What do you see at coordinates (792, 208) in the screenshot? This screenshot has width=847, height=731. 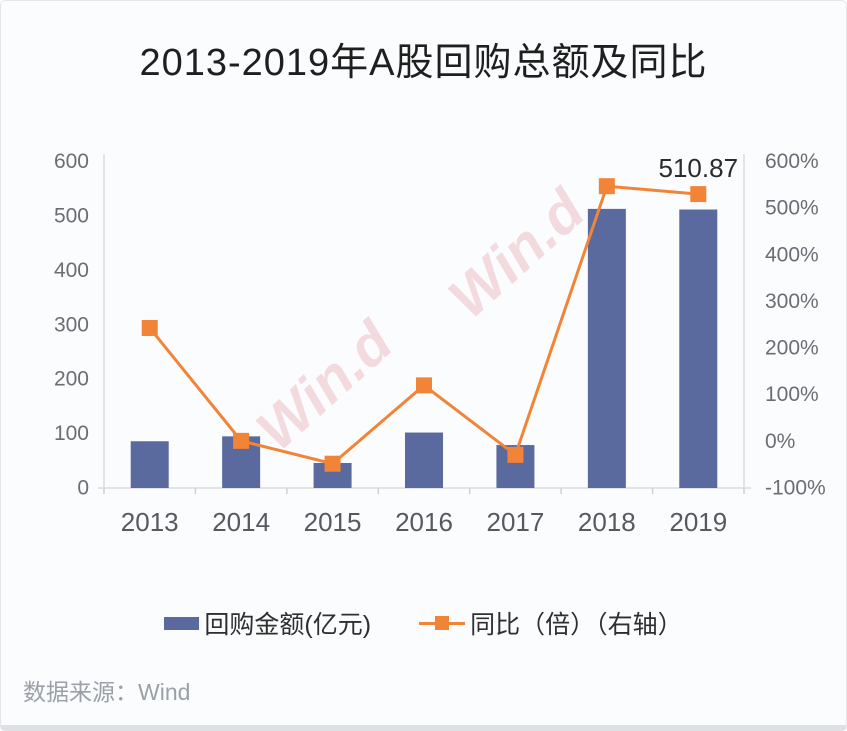 I see `right-axis-tick-label-500%: 500%` at bounding box center [792, 208].